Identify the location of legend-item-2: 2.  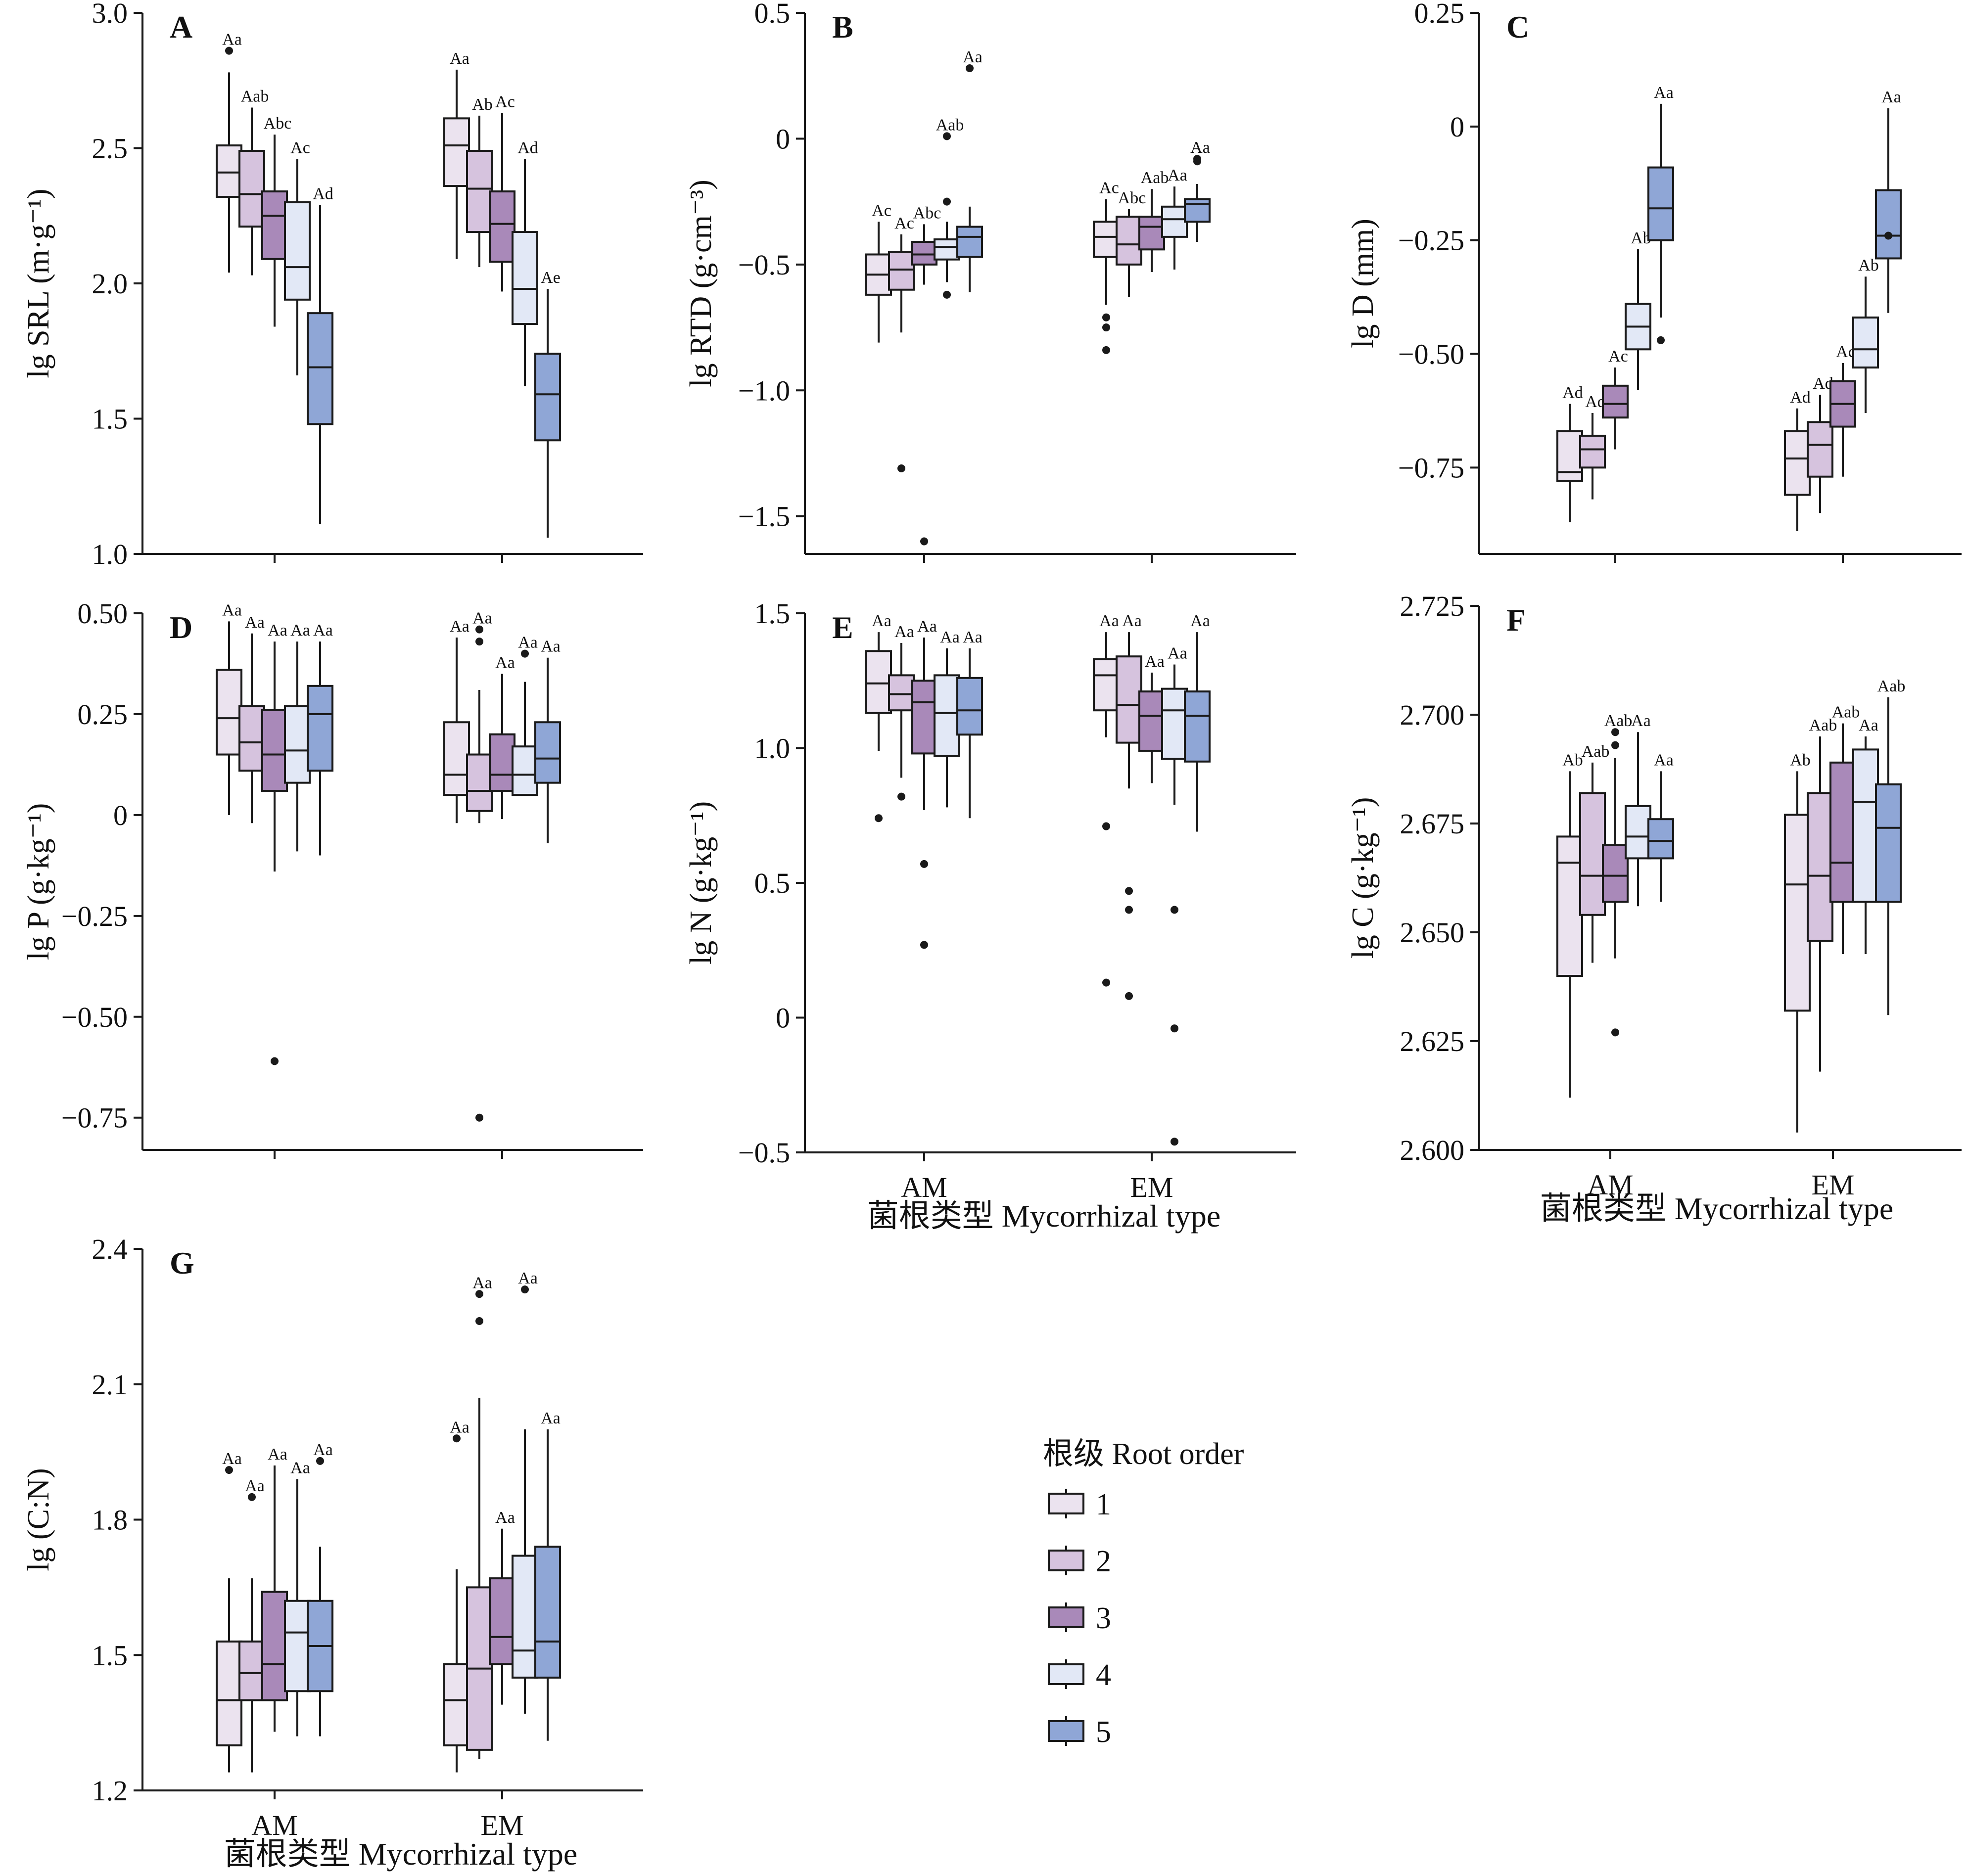
(1079, 1562).